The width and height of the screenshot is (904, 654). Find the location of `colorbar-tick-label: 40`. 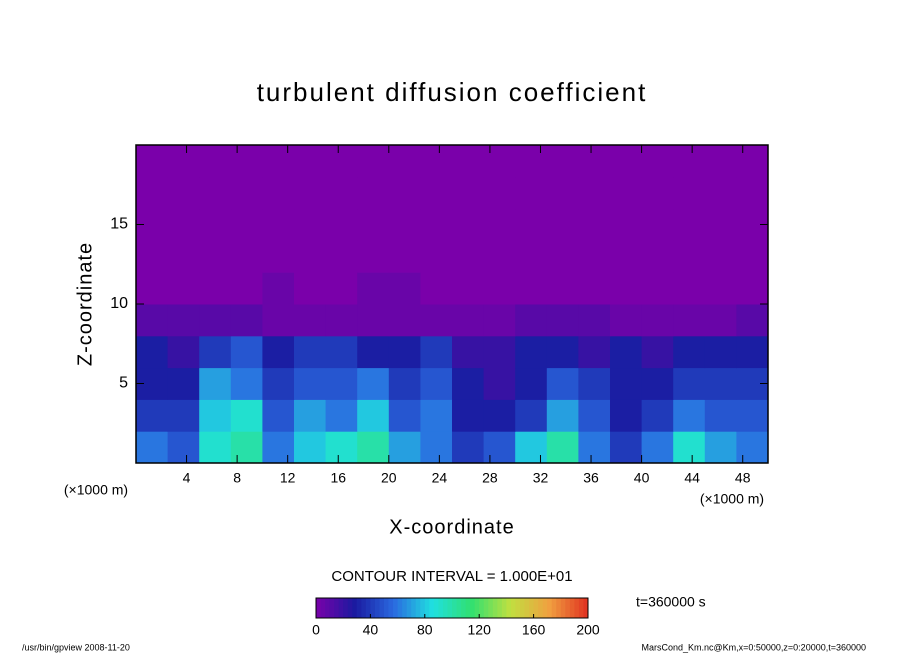

colorbar-tick-label: 40 is located at coordinates (371, 630).